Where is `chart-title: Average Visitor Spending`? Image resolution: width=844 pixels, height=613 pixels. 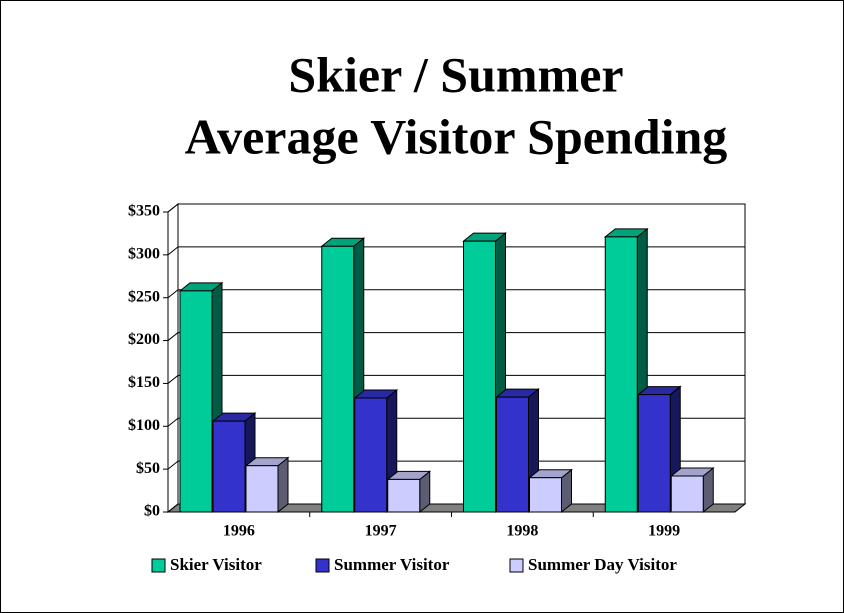
chart-title: Average Visitor Spending is located at coordinates (456, 136).